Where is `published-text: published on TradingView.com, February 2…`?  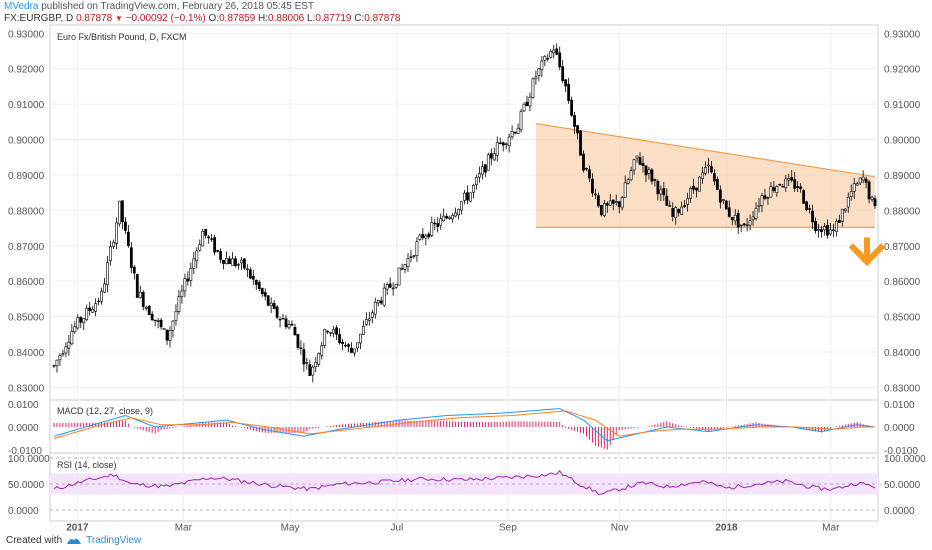
published-text: published on TradingView.com, February 2… is located at coordinates (178, 6).